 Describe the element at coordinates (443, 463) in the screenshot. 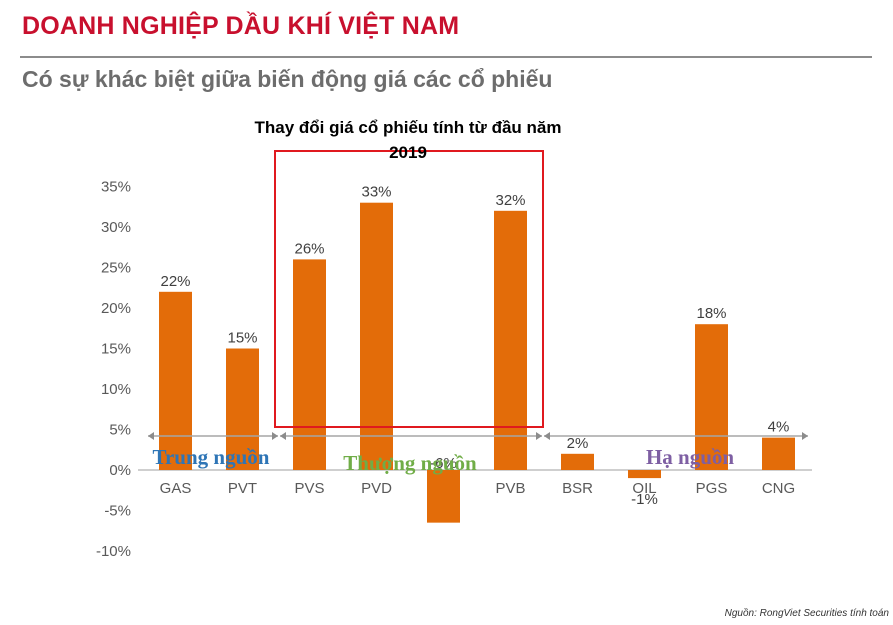

I see `data-label: -6%` at that location.